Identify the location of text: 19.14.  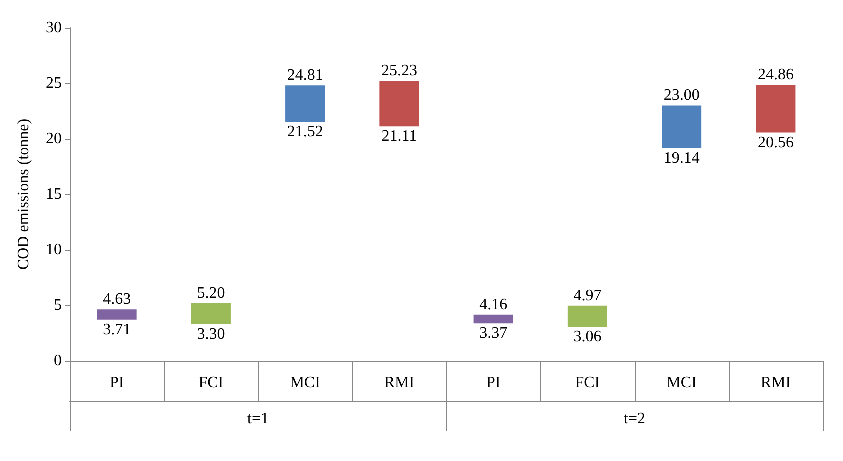
(682, 159).